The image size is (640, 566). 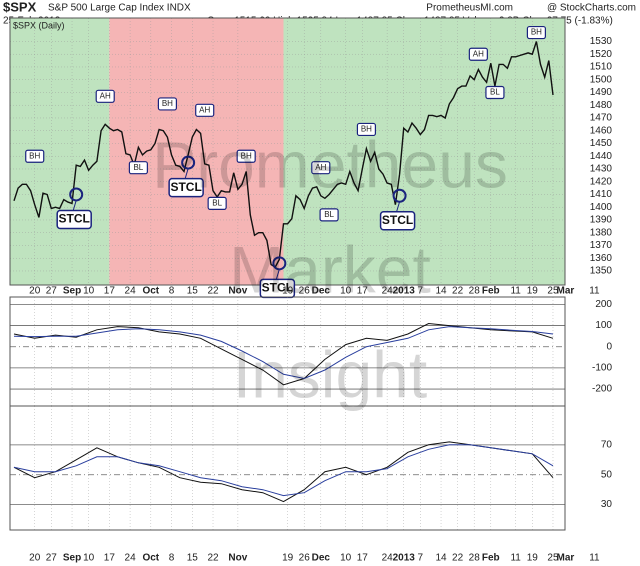 What do you see at coordinates (491, 558) in the screenshot?
I see `x-tick-label: Feb` at bounding box center [491, 558].